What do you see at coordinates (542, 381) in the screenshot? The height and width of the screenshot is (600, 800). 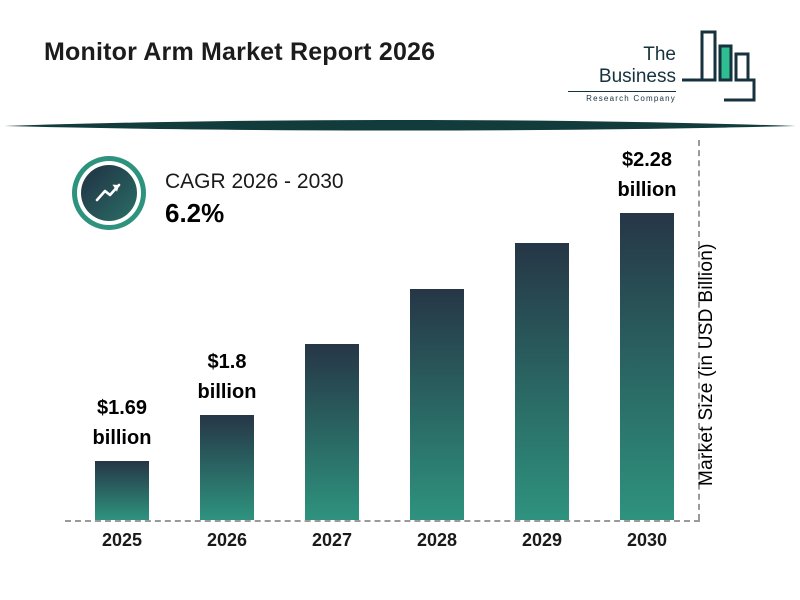 I see `bar-2029` at bounding box center [542, 381].